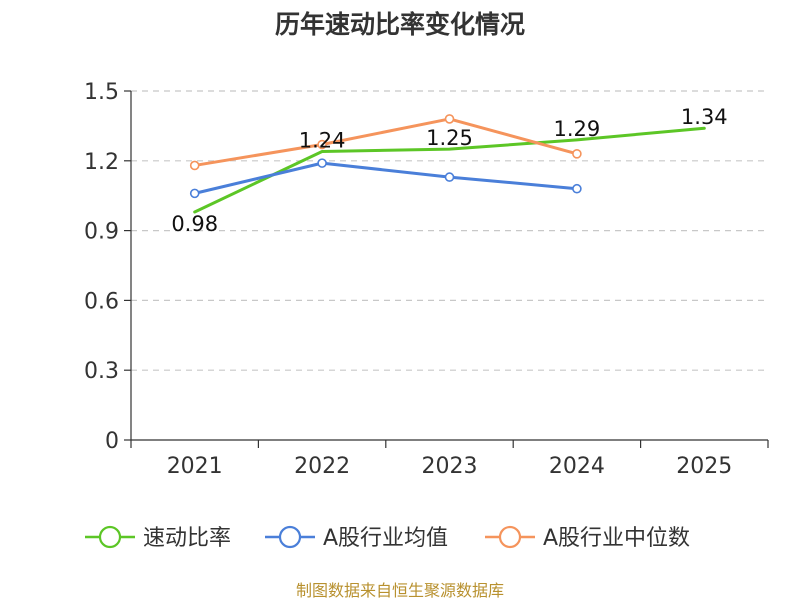 Image resolution: width=800 pixels, height=600 pixels. I want to click on legend-label-1: A股行业均值, so click(385, 538).